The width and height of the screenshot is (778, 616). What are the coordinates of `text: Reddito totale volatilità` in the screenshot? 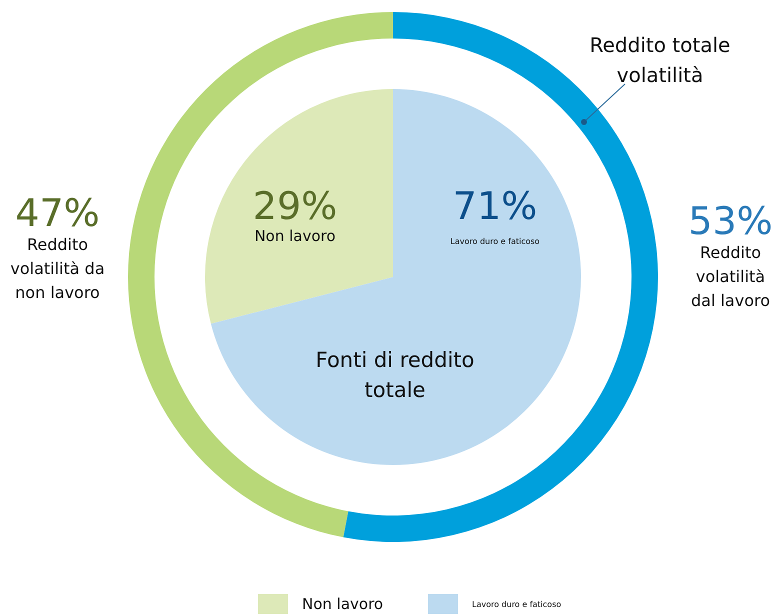 It's located at (660, 60).